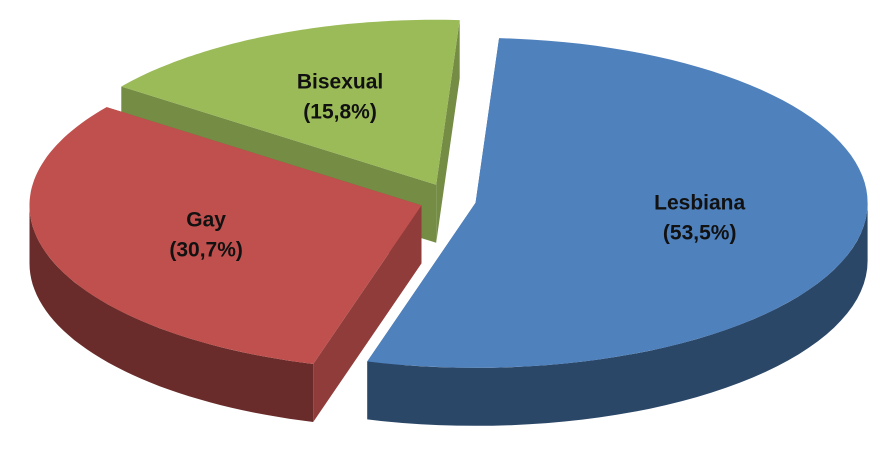 The width and height of the screenshot is (889, 467). I want to click on slice-top, so click(290, 102).